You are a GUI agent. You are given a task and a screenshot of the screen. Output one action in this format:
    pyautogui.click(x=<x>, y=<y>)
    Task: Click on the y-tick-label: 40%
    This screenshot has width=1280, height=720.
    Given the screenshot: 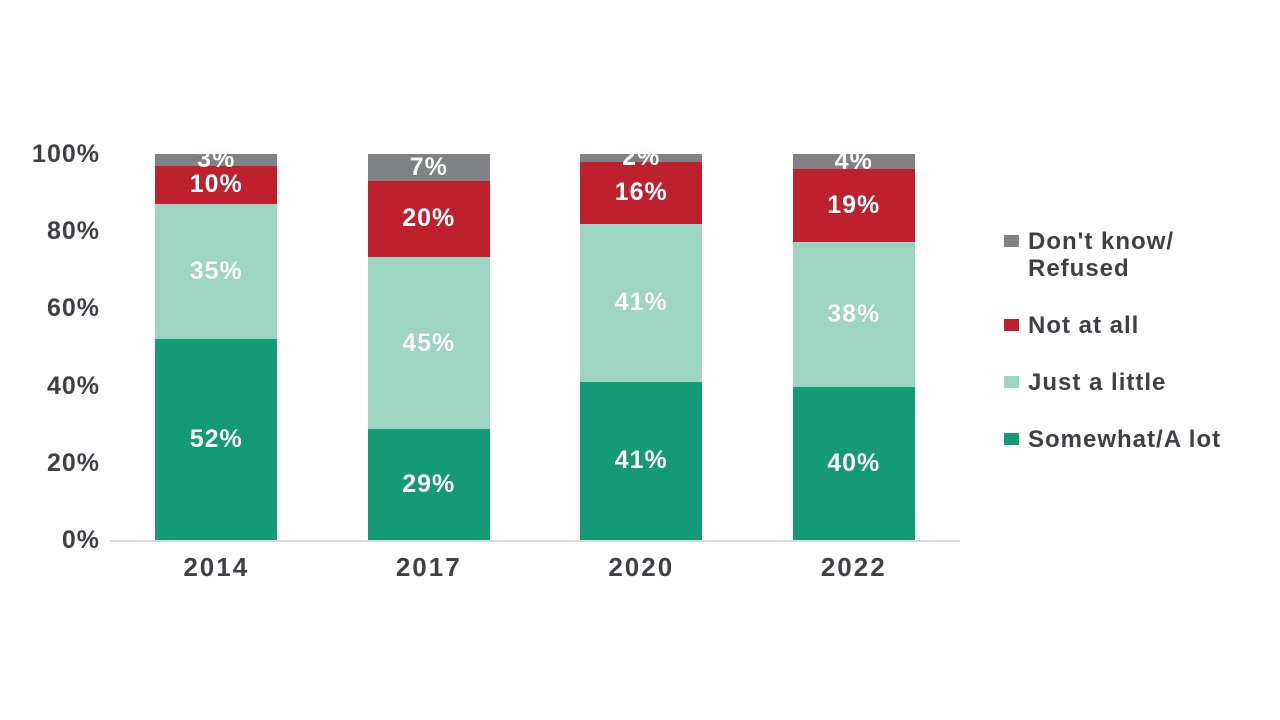 What is the action you would take?
    pyautogui.click(x=73, y=385)
    